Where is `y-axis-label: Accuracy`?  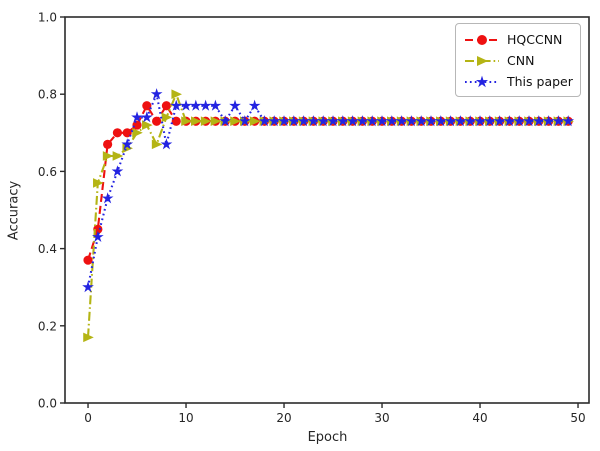 y-axis-label: Accuracy is located at coordinates (14, 210).